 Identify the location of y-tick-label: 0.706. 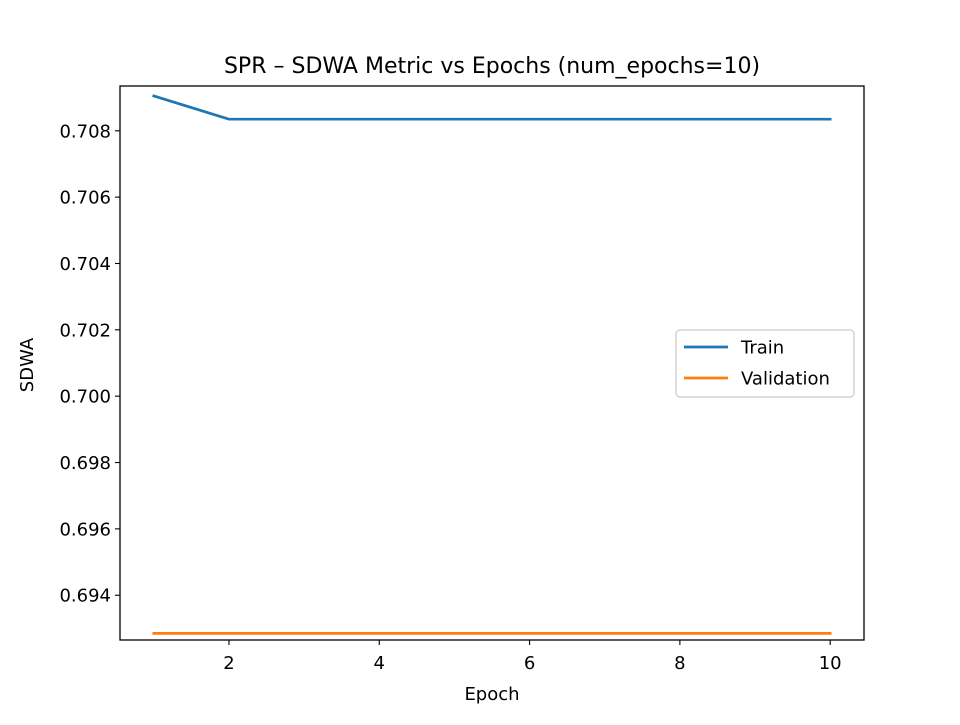
(85, 198).